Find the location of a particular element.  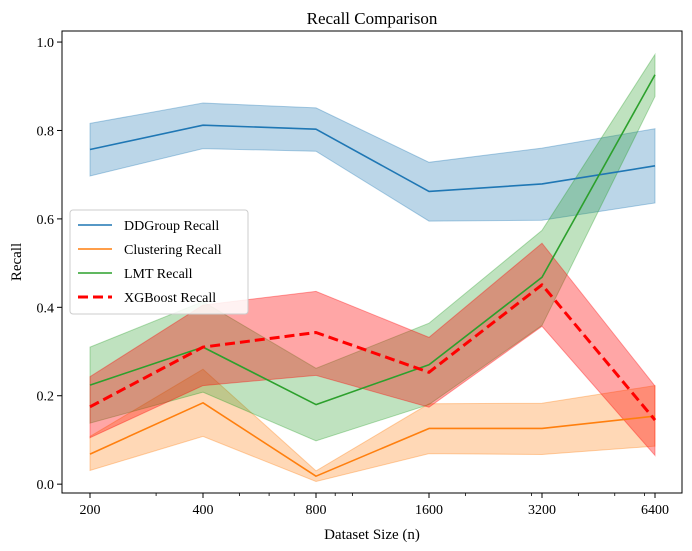

y-tick-label: 0.4 is located at coordinates (46, 308).